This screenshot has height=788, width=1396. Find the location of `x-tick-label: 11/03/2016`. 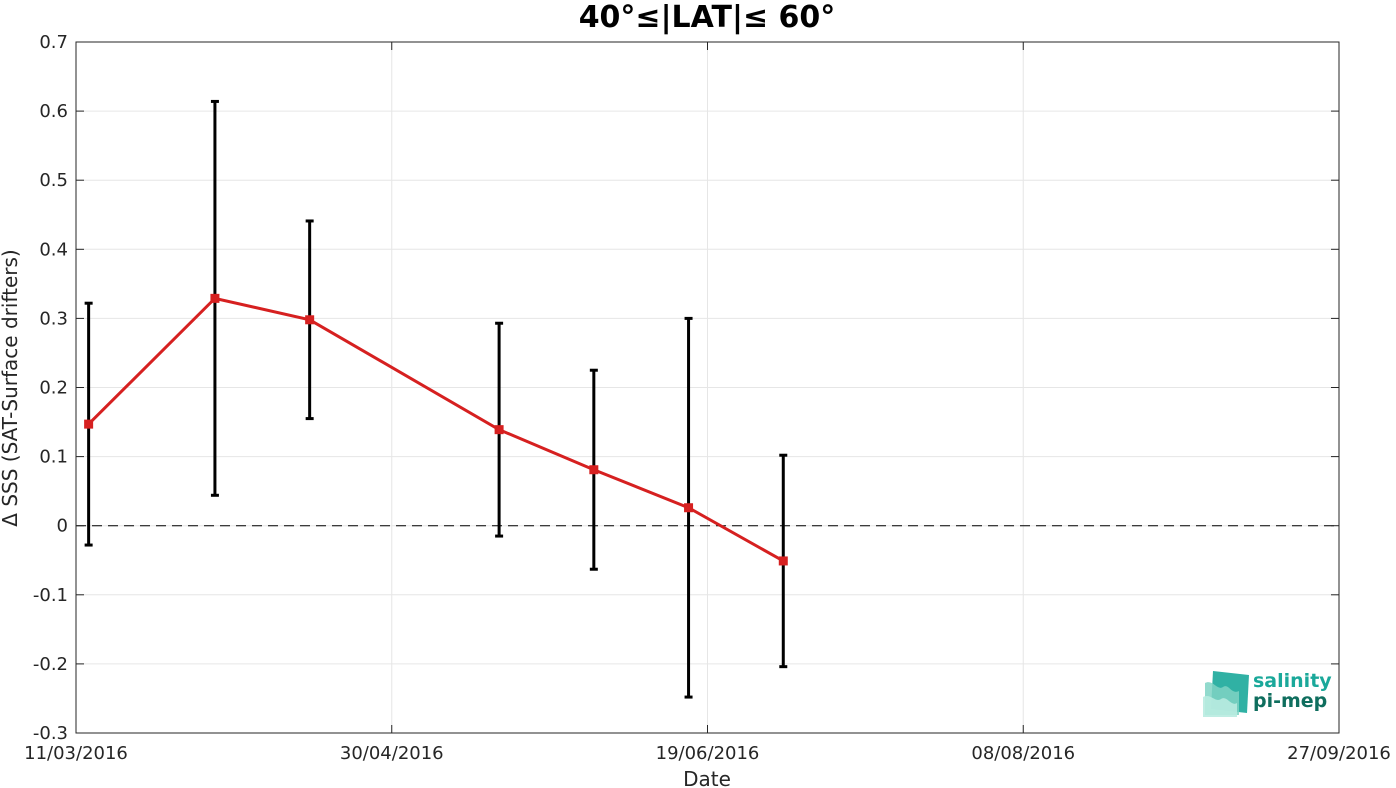

x-tick-label: 11/03/2016 is located at coordinates (76, 753).